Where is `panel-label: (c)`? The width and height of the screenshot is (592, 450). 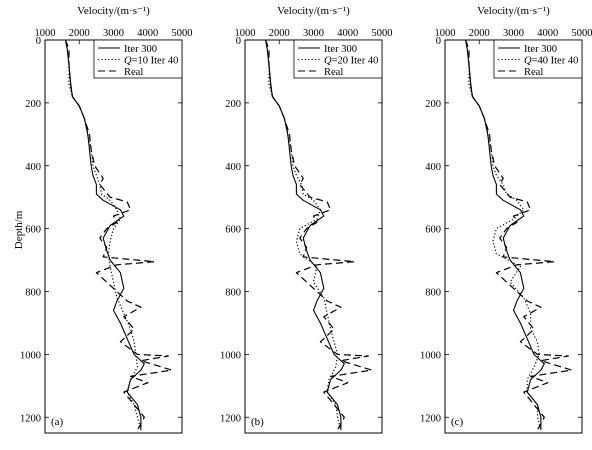 panel-label: (c) is located at coordinates (457, 422).